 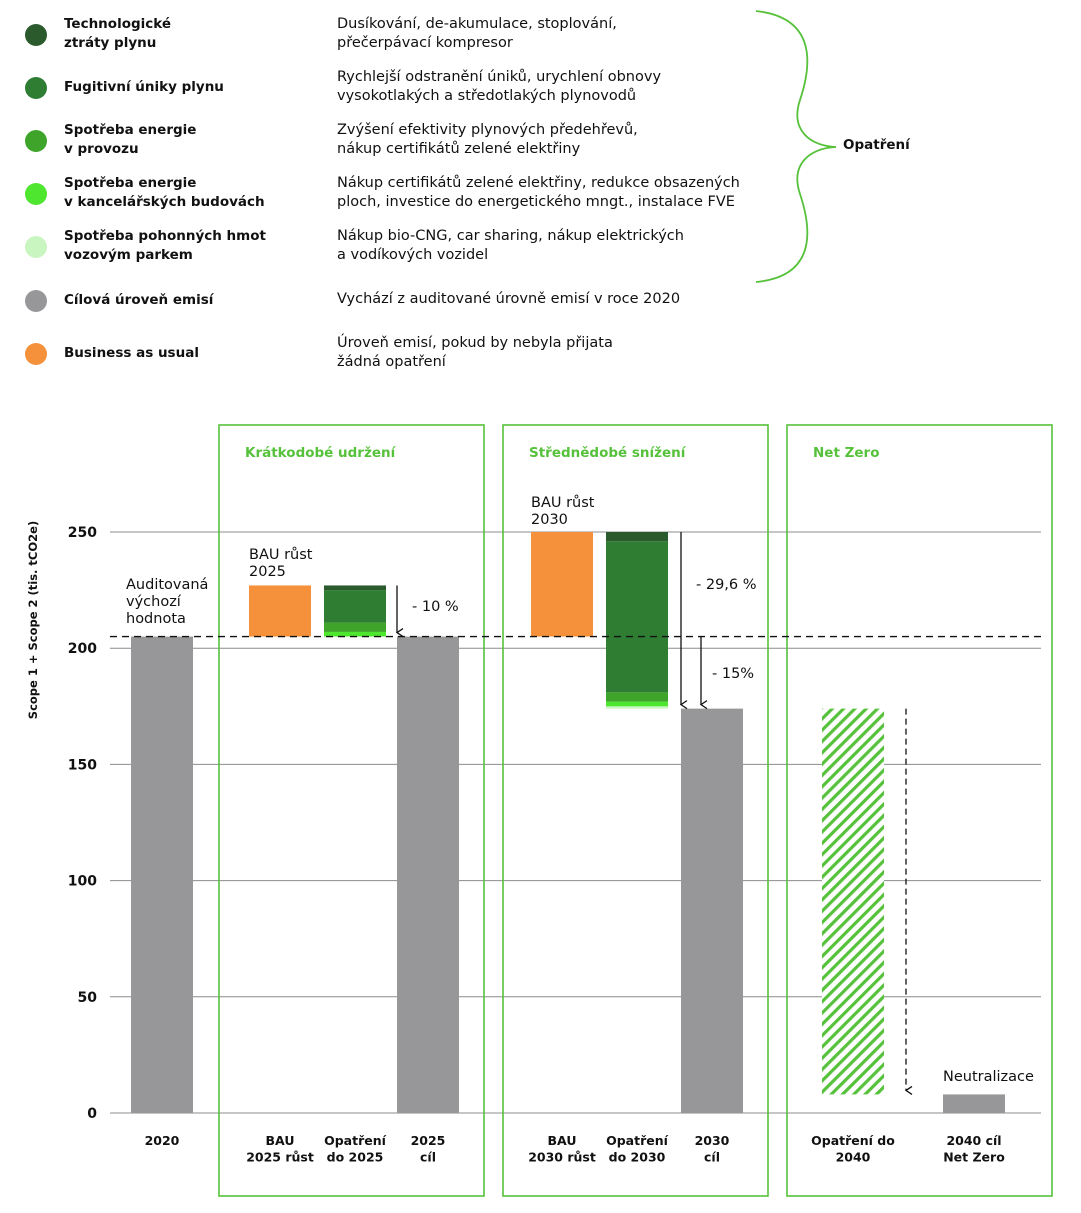 What do you see at coordinates (130, 139) in the screenshot?
I see `legend-item-name: Spotřeba energie v provozu` at bounding box center [130, 139].